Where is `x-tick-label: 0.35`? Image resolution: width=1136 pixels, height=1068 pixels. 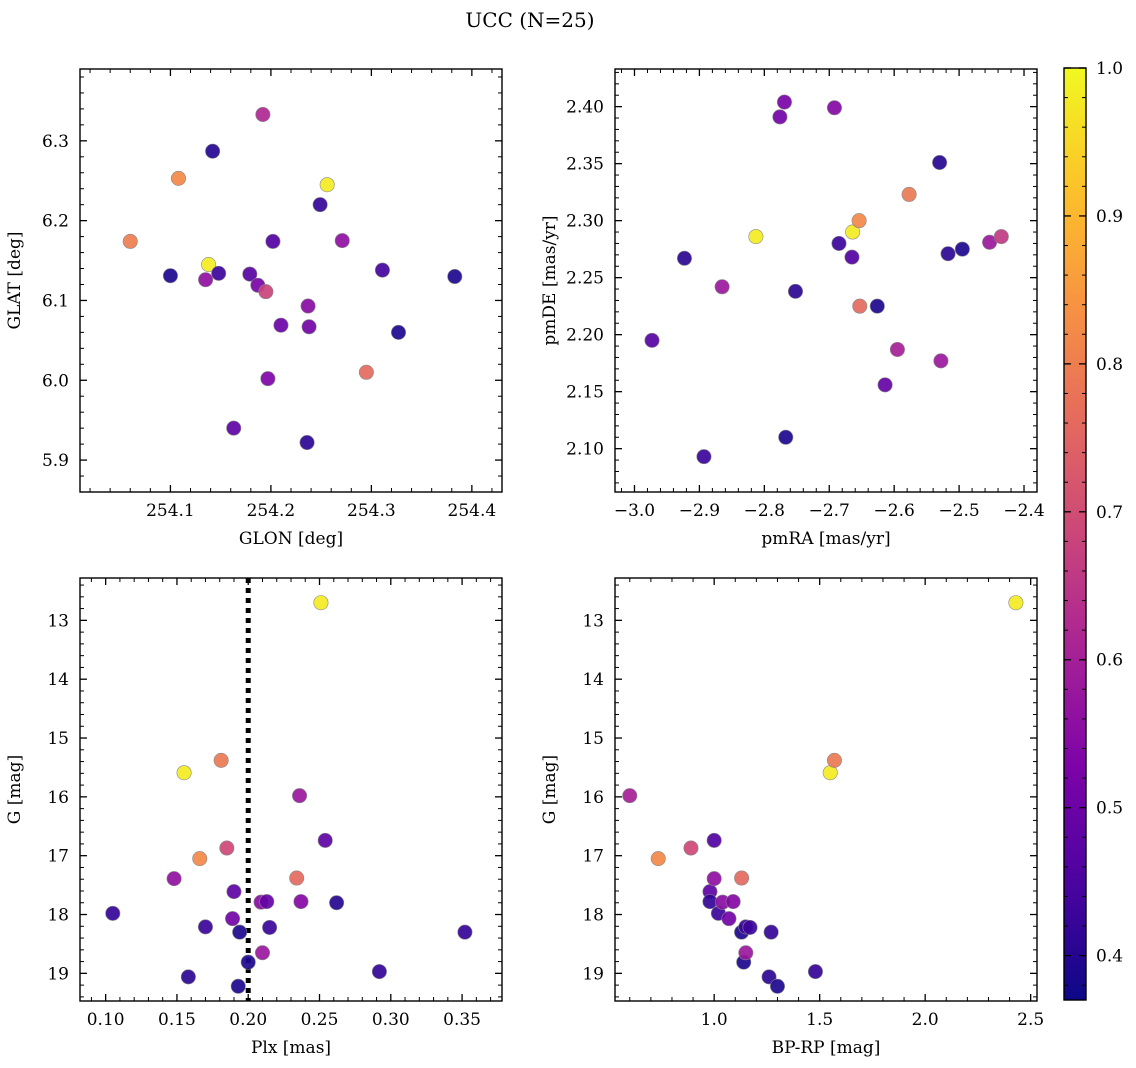
x-tick-label: 0.35 is located at coordinates (462, 1020).